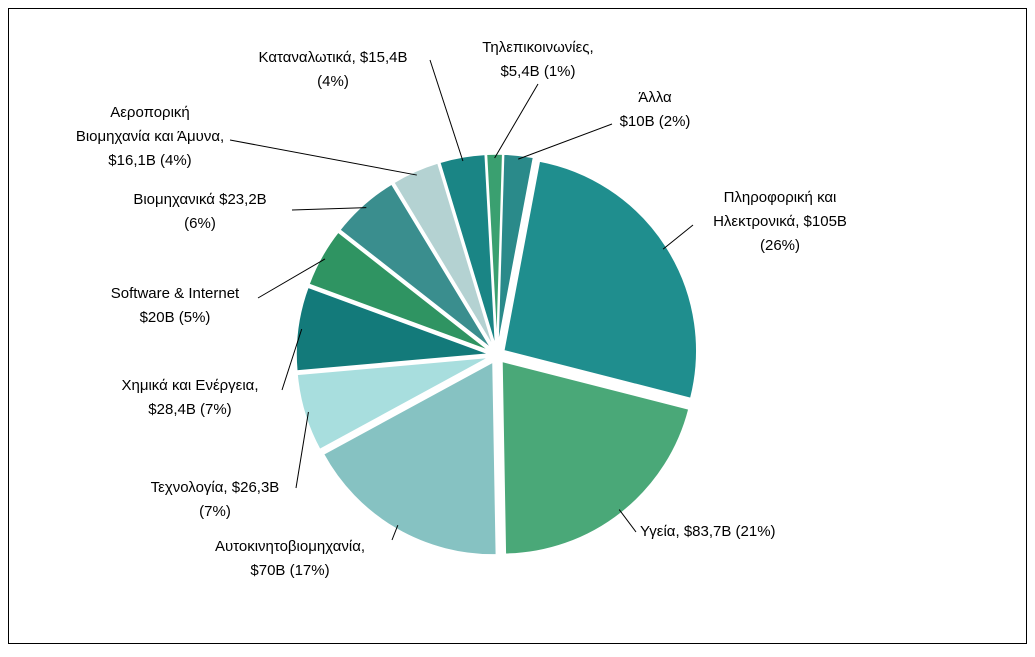  Describe the element at coordinates (149, 160) in the screenshot. I see `slice-label: $16,1B (4%)` at that location.